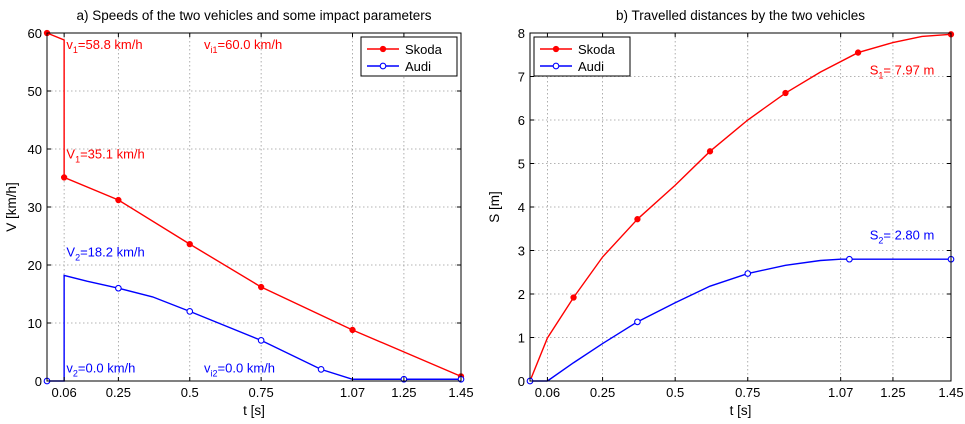 The image size is (965, 424). Describe the element at coordinates (214, 373) in the screenshot. I see `annotation-subscript: i2` at that location.